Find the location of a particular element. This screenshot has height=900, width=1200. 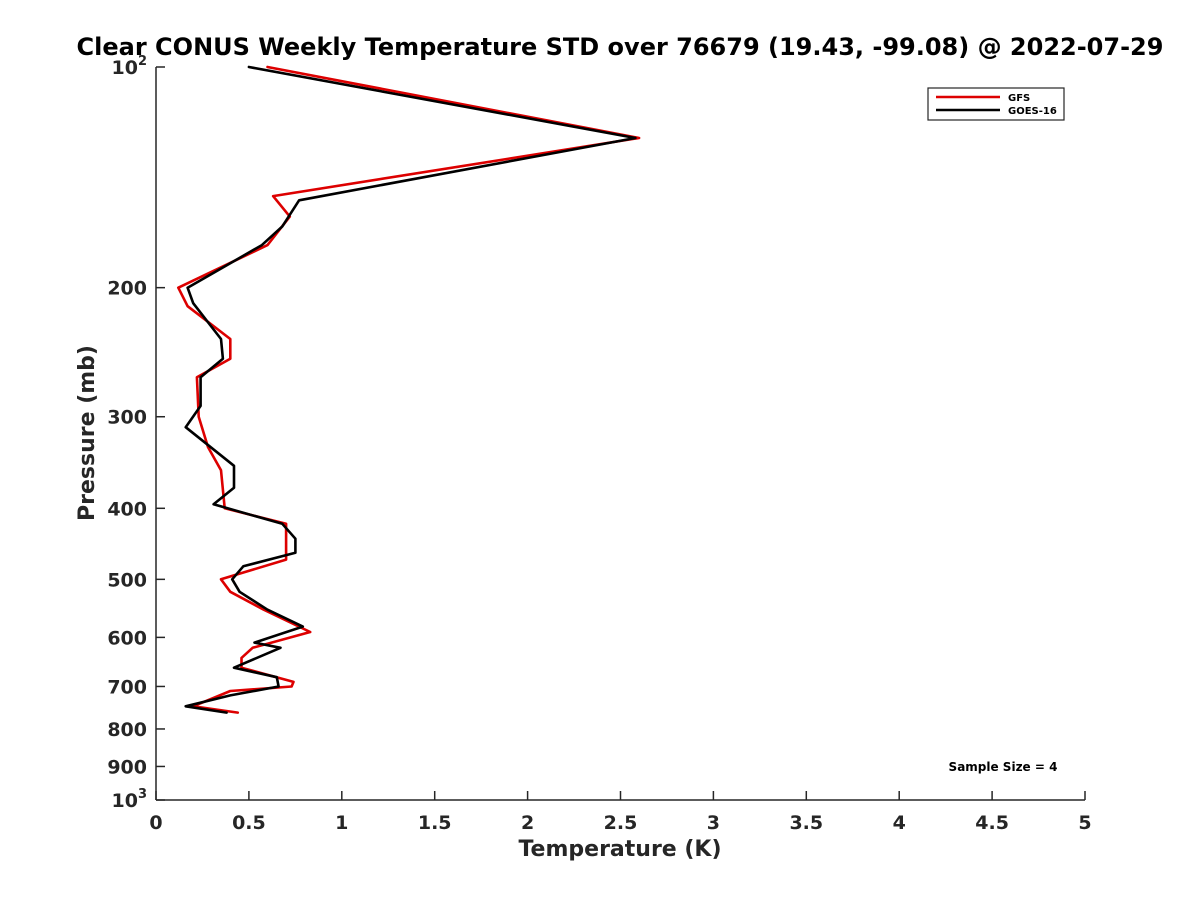

x-tick-label: 0 is located at coordinates (155, 823).